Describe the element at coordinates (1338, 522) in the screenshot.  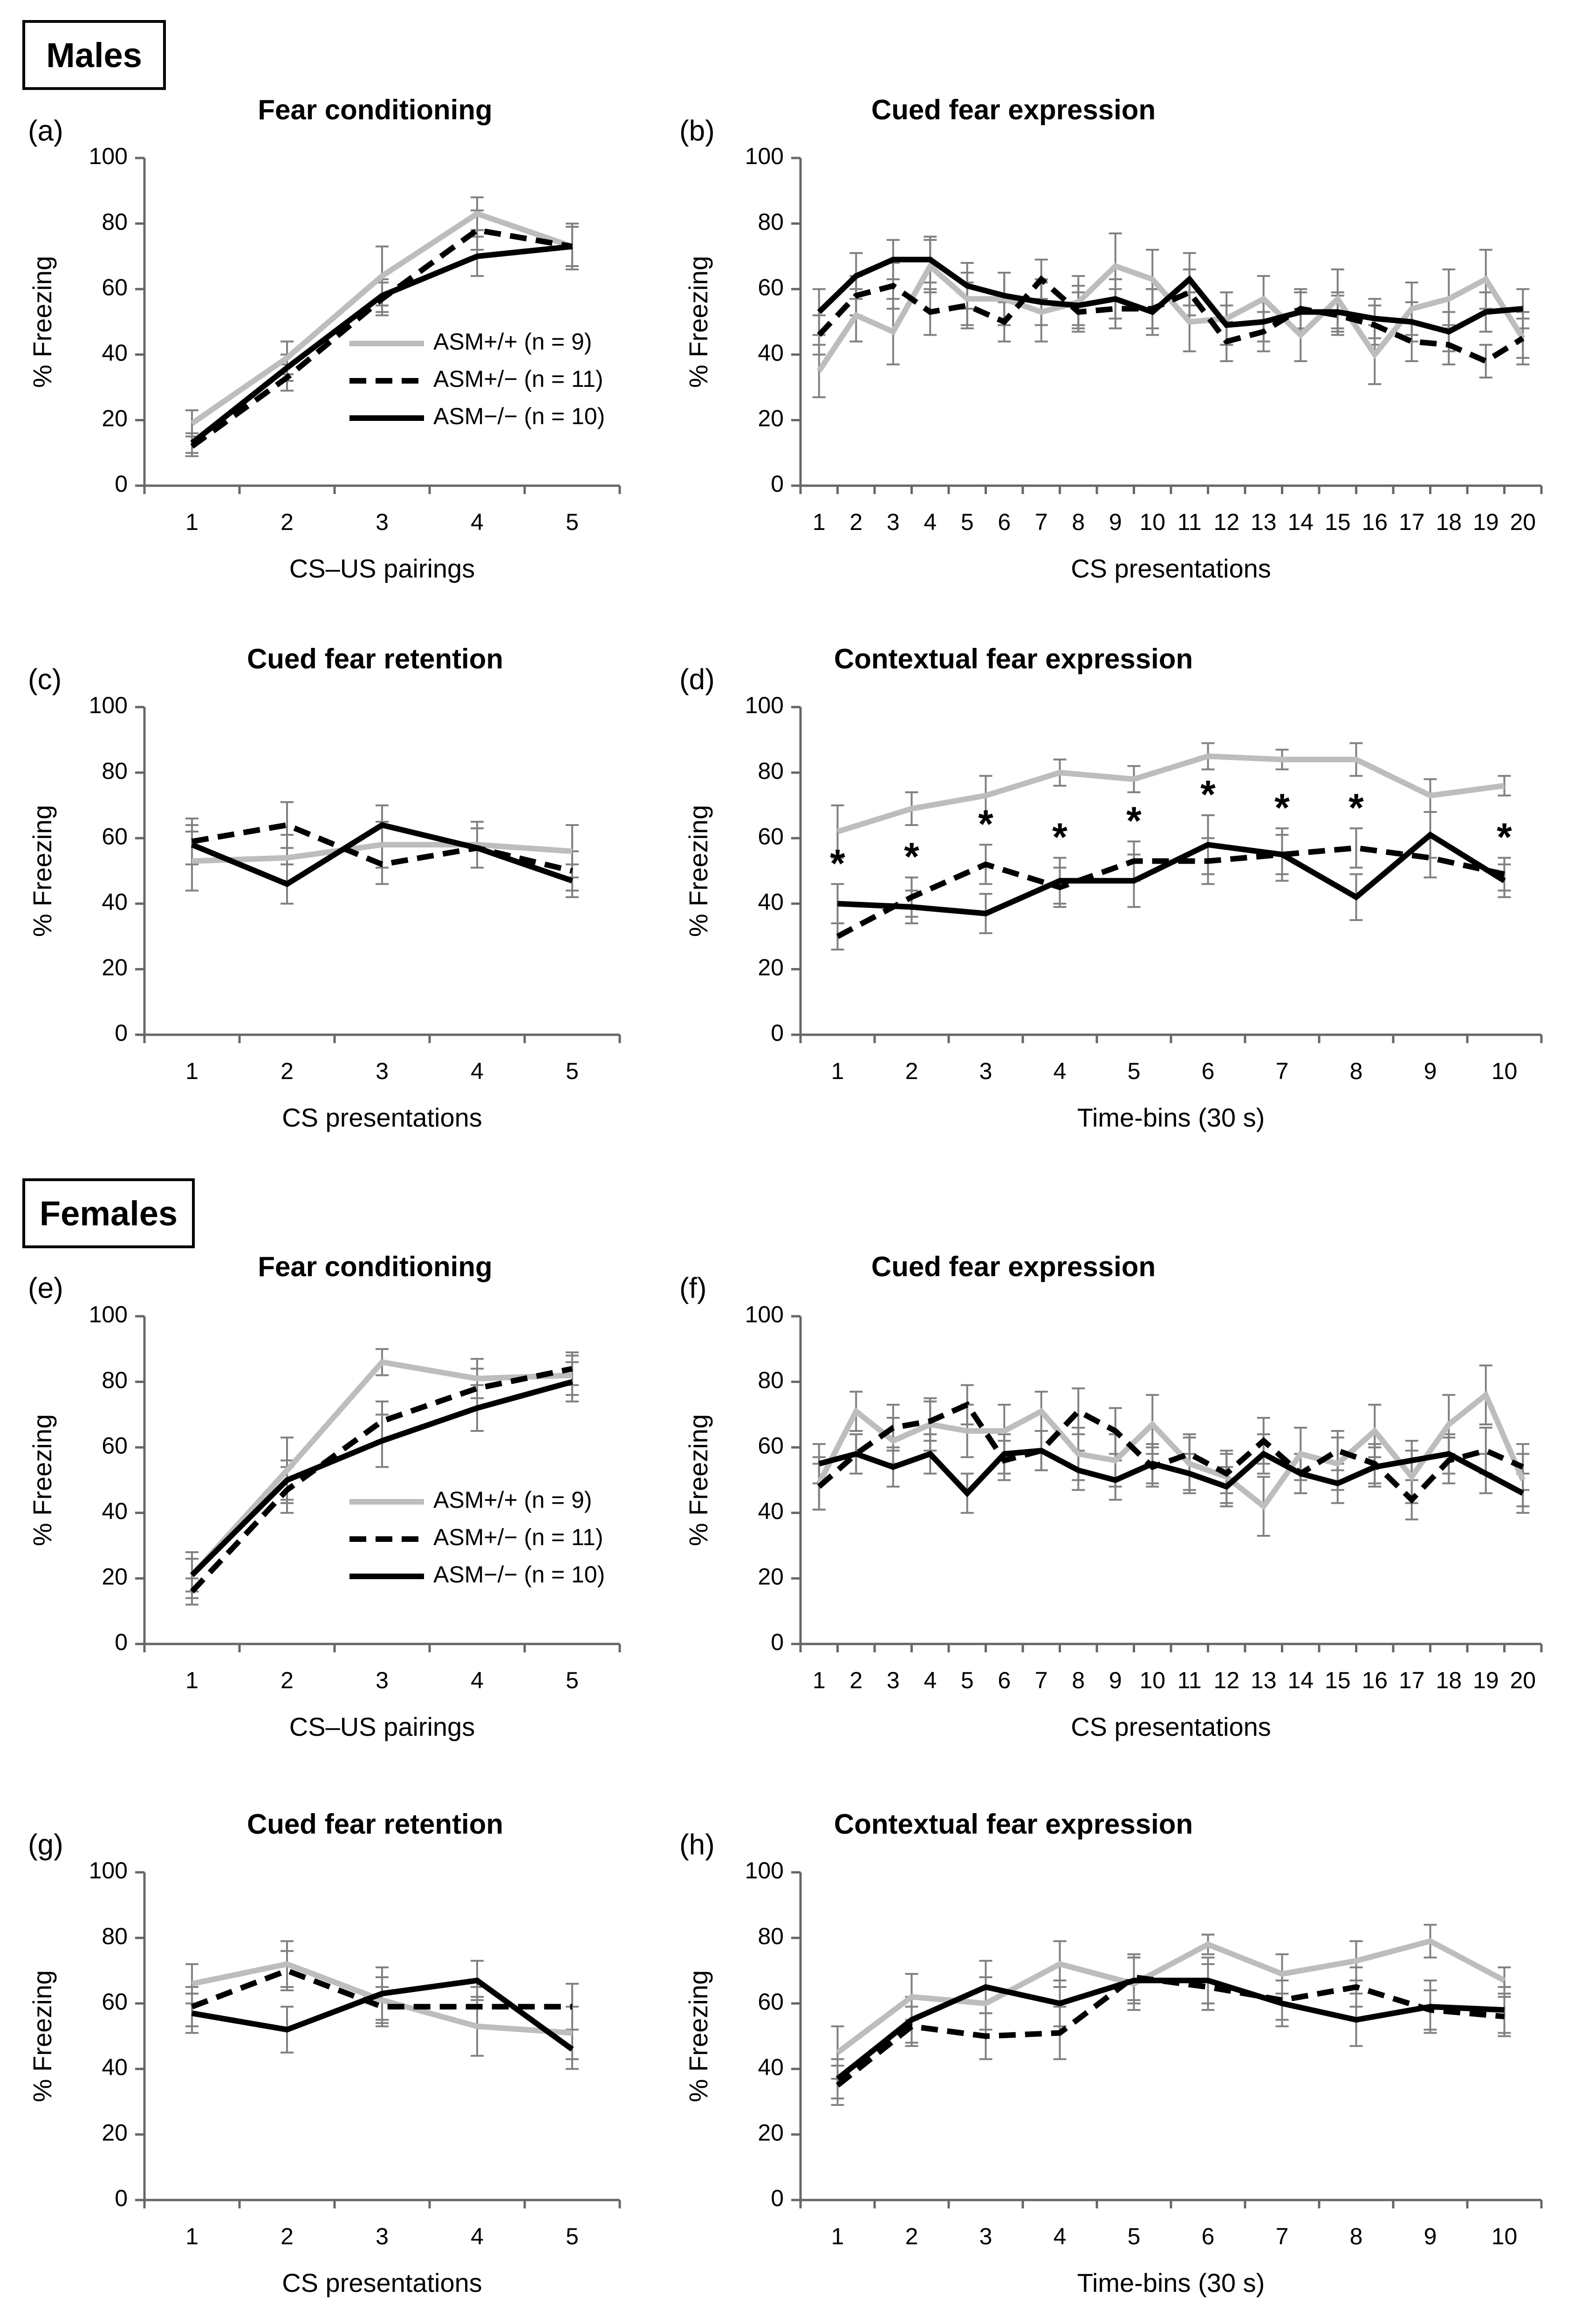
I see `x-tick-label: 15` at that location.